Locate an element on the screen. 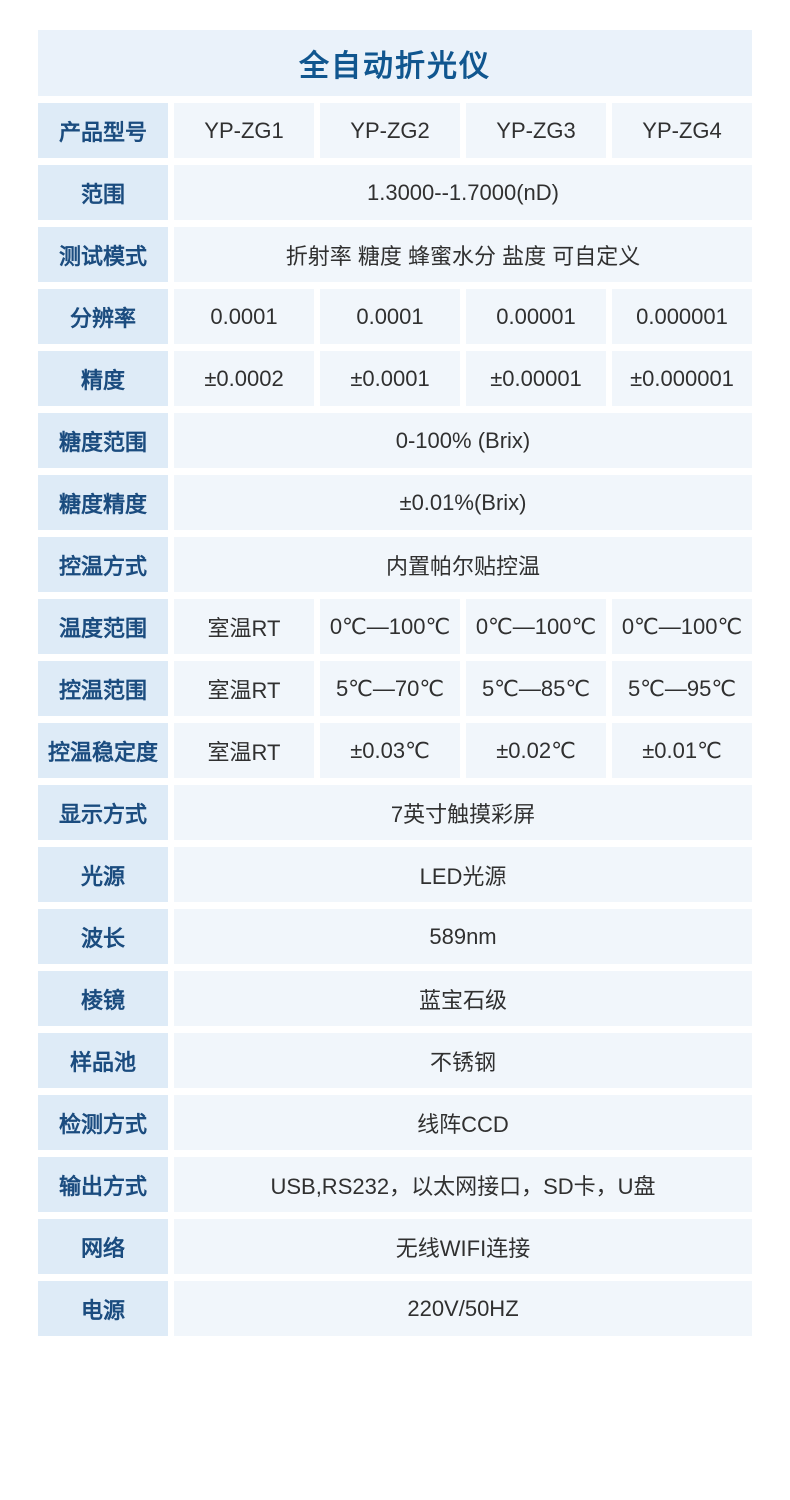 The image size is (790, 1500). row-label: 控温稳定度 is located at coordinates (103, 750).